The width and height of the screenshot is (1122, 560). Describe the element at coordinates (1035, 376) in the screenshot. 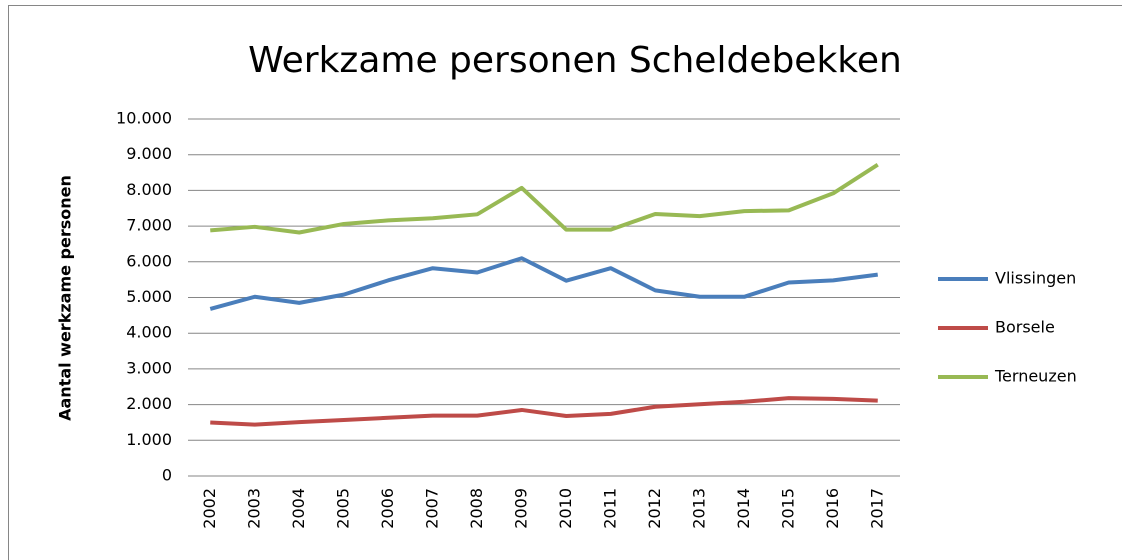

I see `legend-label: Terneuzen` at that location.